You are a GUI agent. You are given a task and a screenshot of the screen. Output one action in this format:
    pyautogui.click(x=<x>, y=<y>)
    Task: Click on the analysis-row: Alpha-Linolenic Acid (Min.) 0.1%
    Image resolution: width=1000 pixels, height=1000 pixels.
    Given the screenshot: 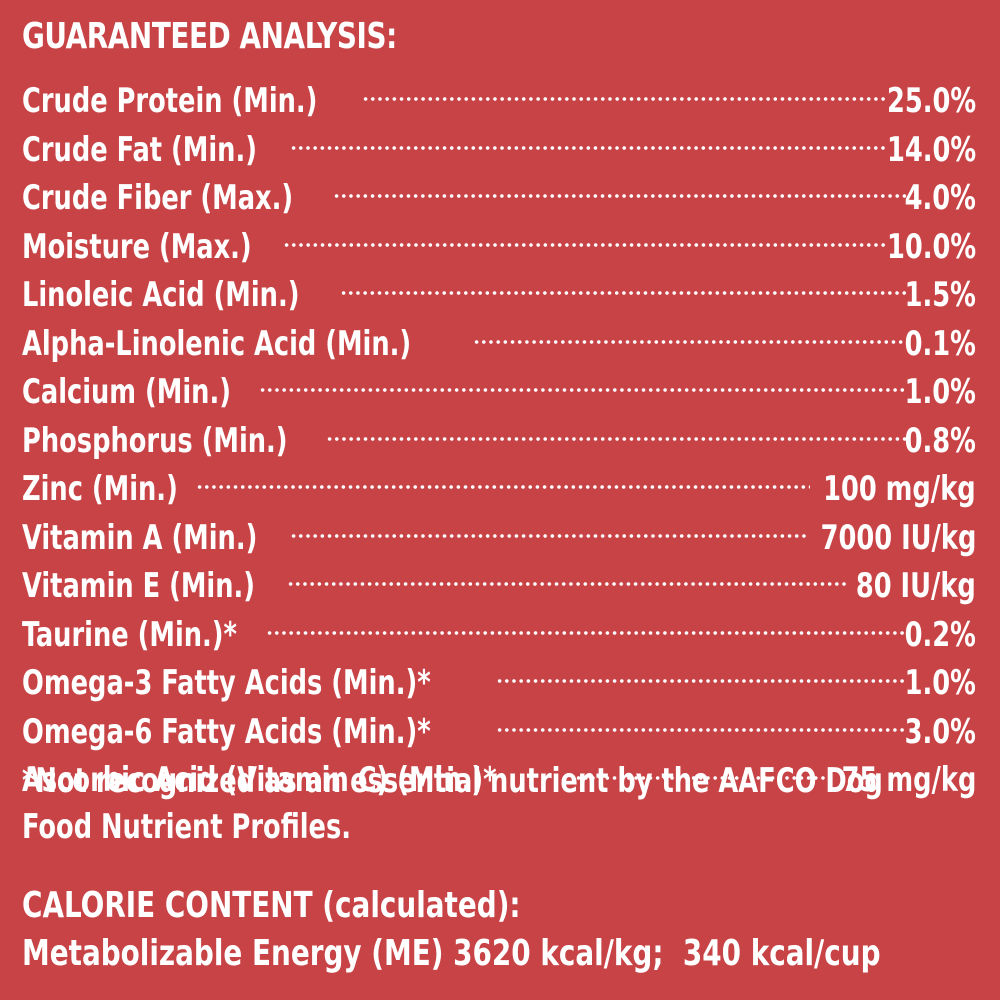 What is the action you would take?
    pyautogui.click(x=499, y=335)
    